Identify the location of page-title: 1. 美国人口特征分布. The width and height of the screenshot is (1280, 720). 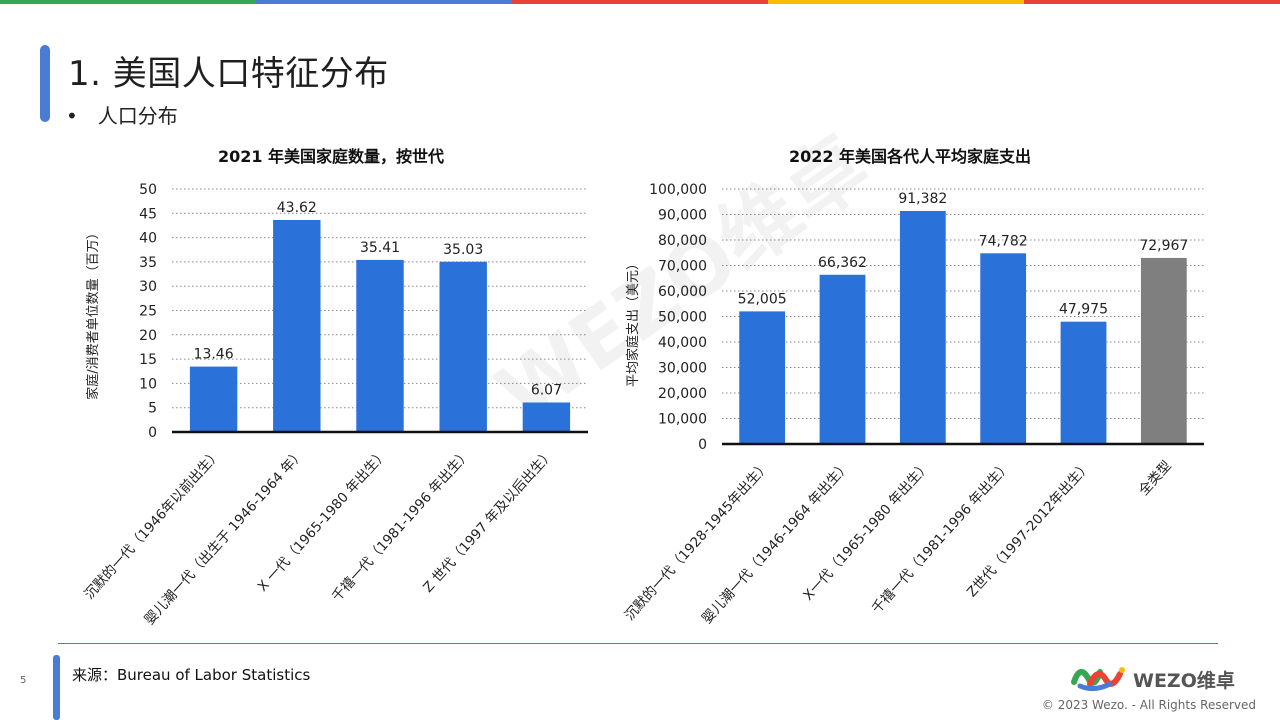
(228, 74).